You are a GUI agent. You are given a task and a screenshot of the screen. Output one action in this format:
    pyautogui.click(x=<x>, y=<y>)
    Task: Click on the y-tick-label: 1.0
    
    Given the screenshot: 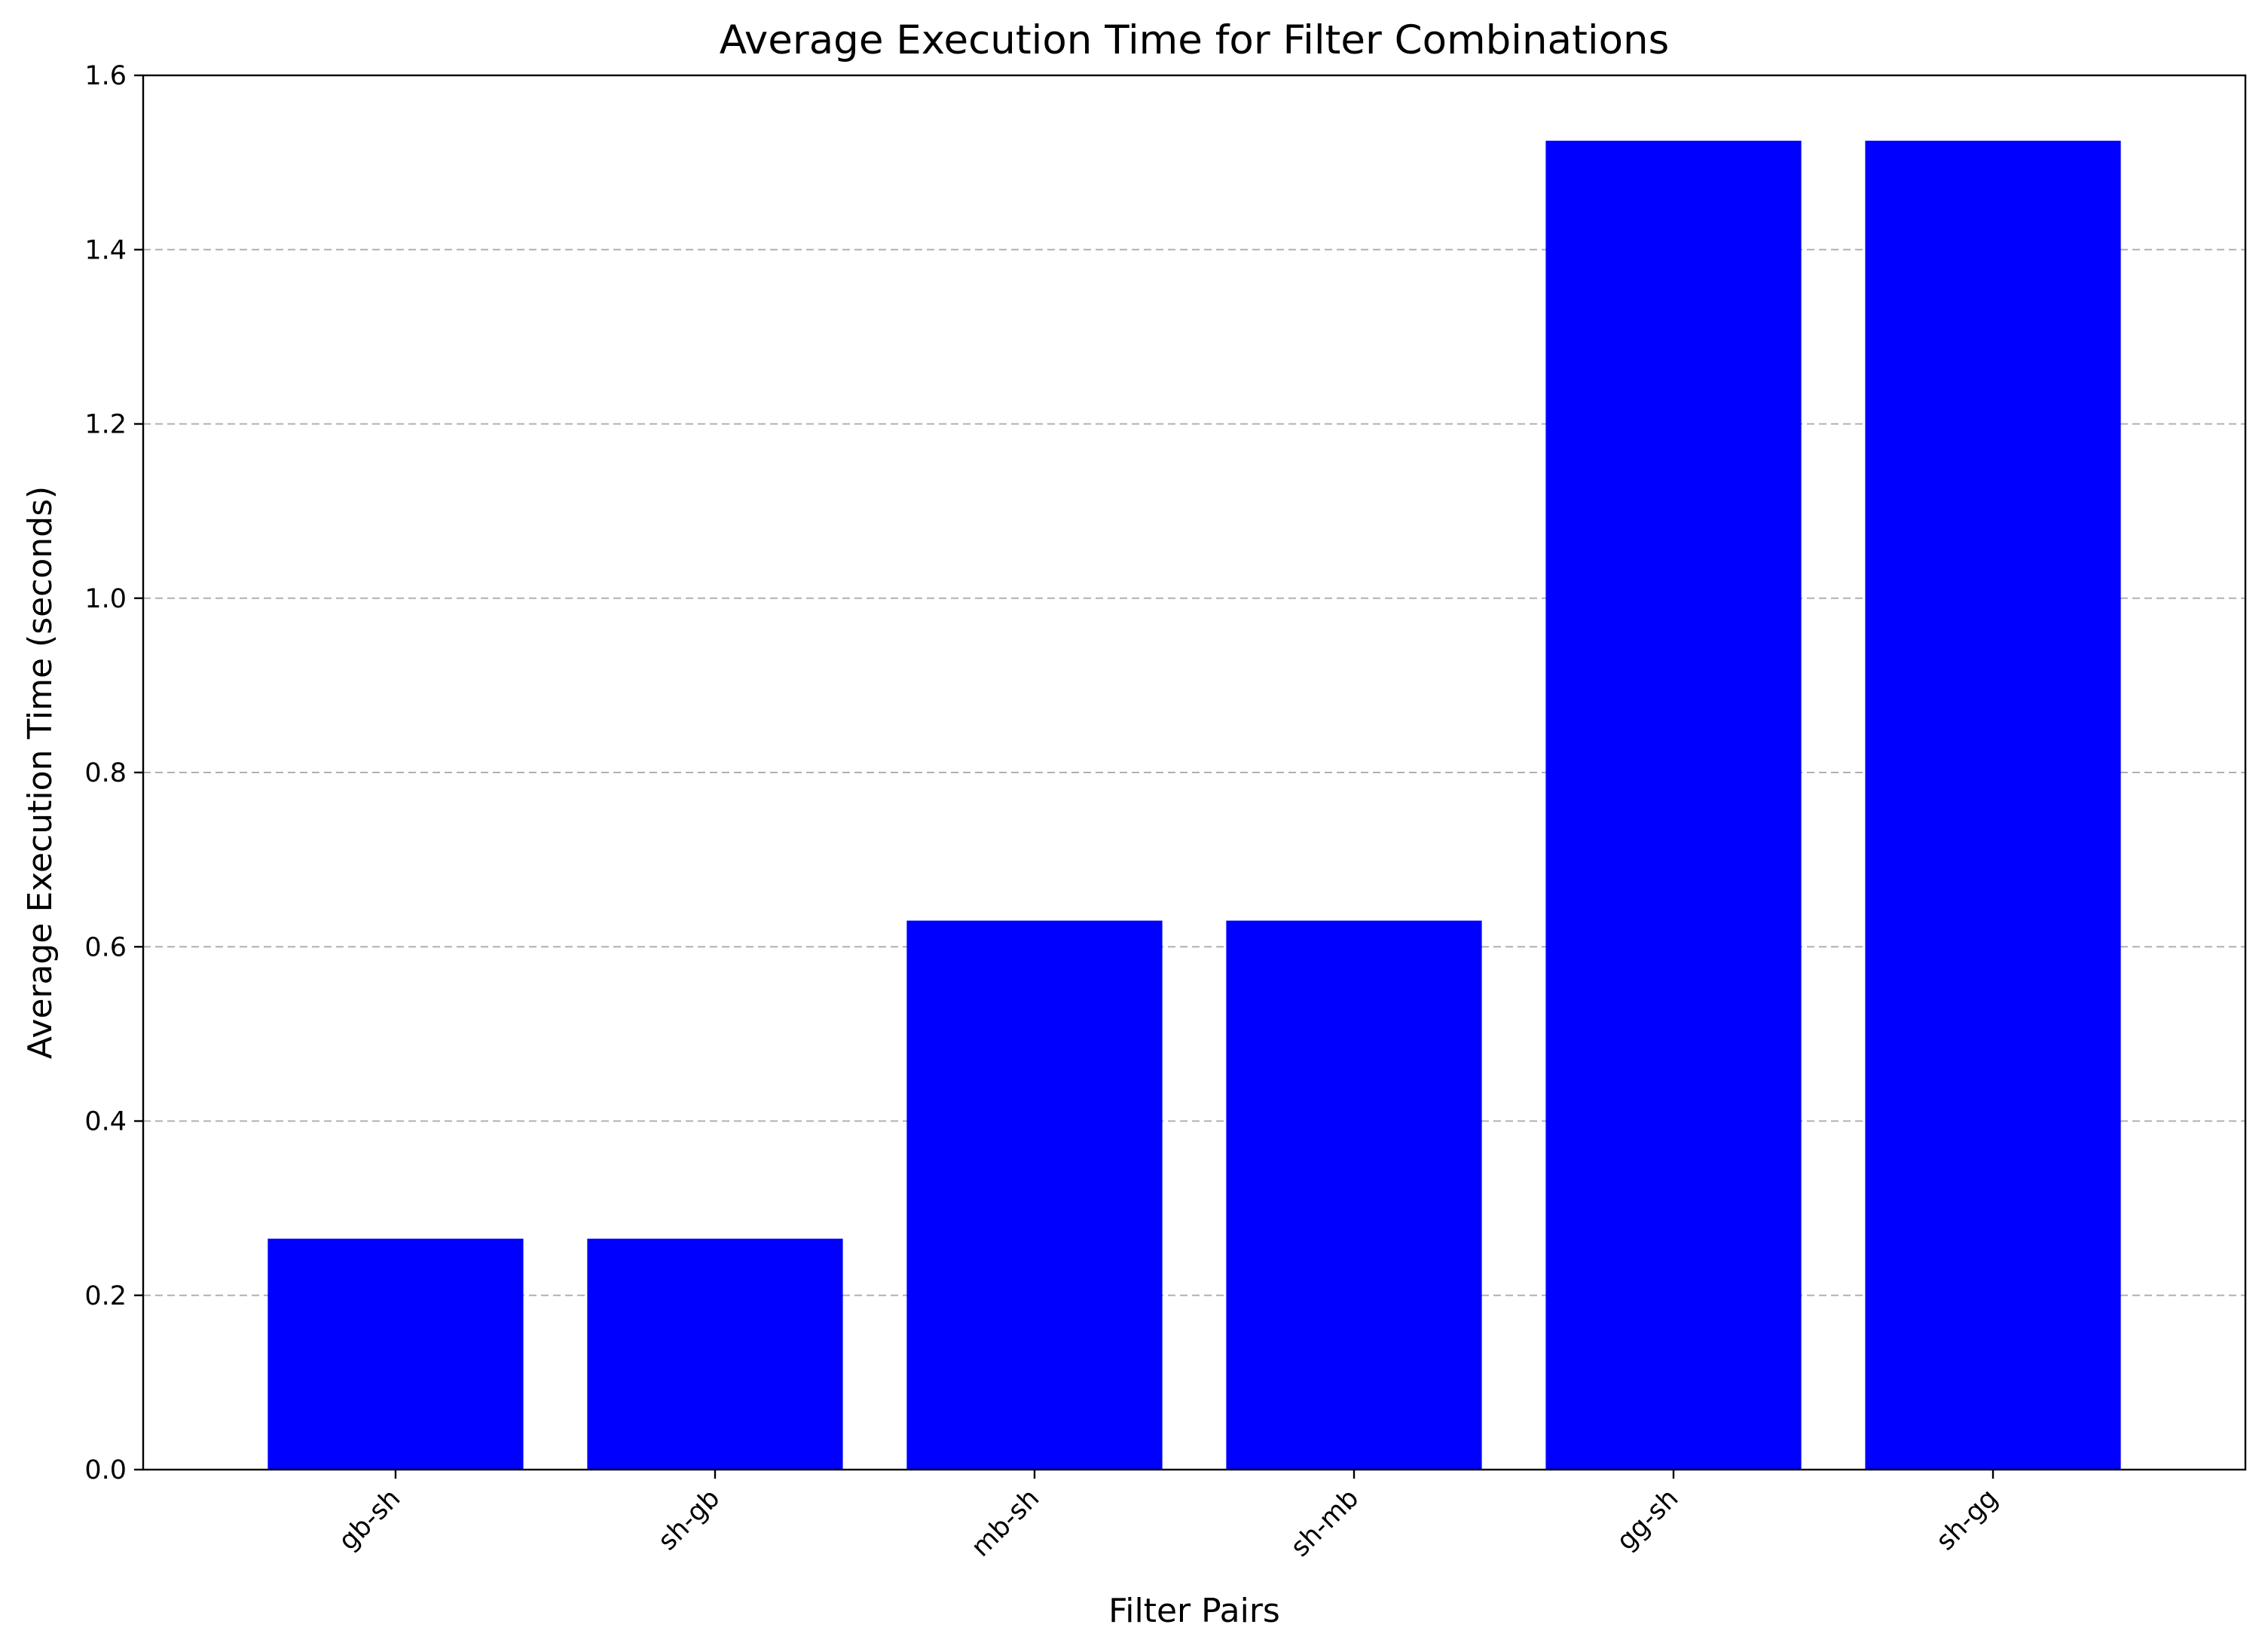 What is the action you would take?
    pyautogui.click(x=105, y=599)
    